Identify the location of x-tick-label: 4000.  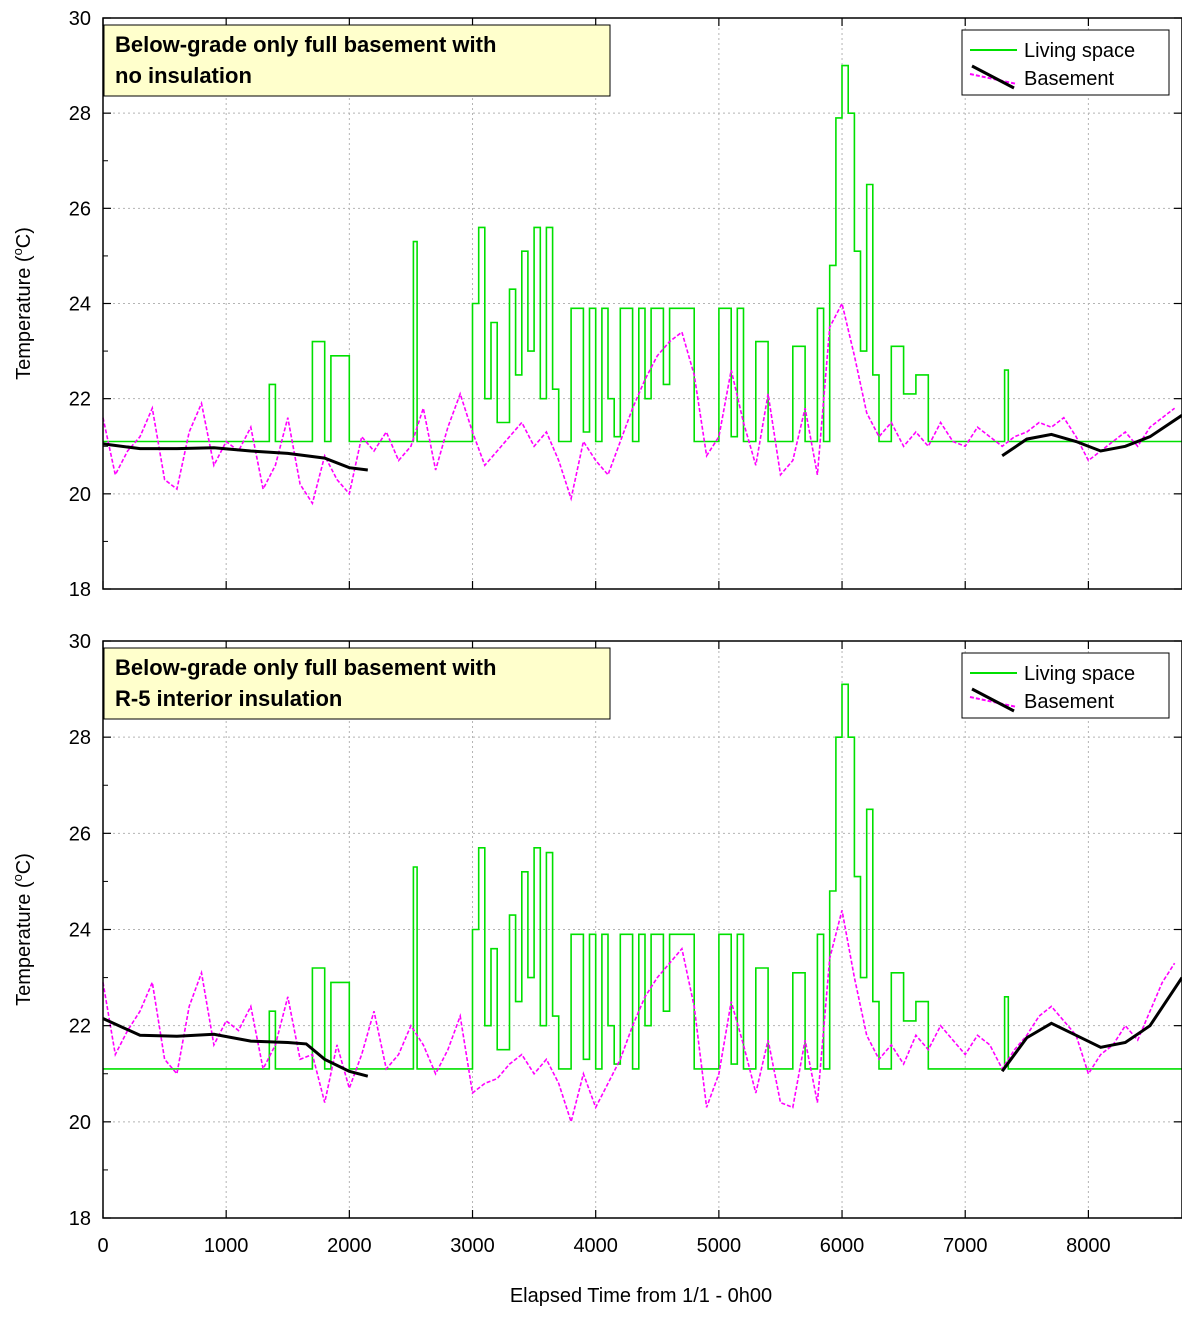
(595, 1246).